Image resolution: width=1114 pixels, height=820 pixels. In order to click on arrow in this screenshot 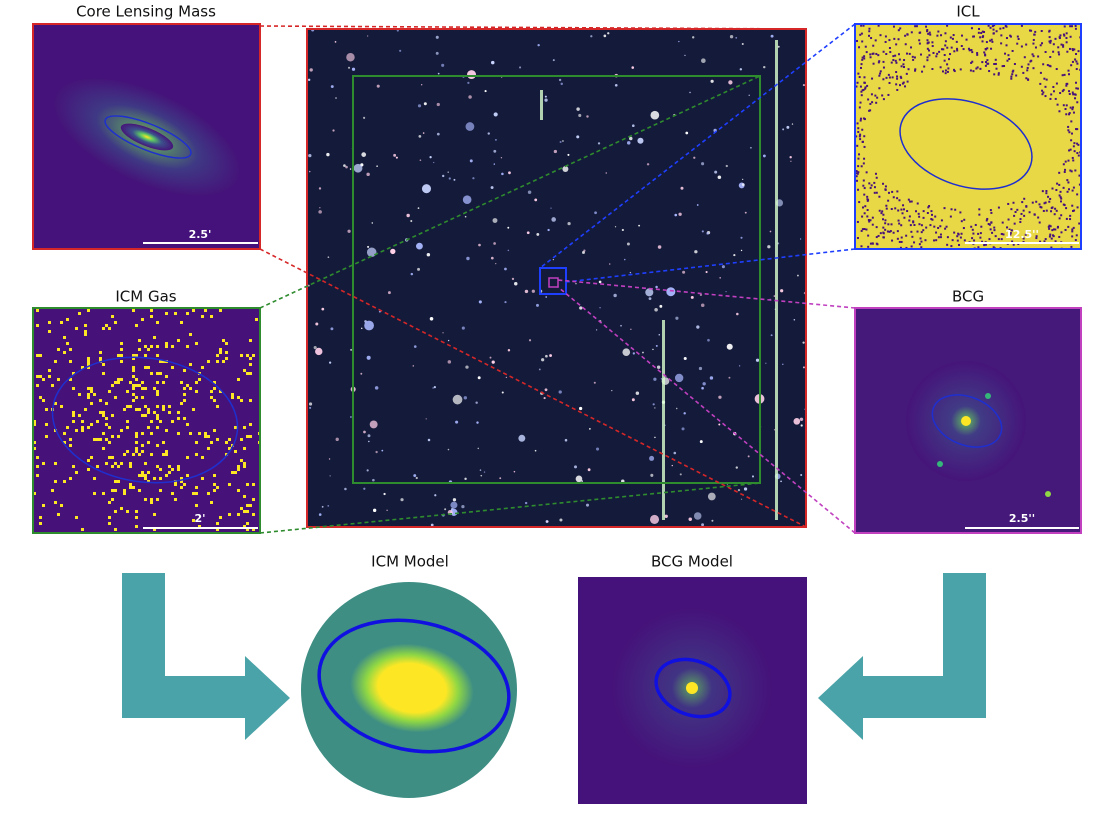, I will do `click(206, 656)`.